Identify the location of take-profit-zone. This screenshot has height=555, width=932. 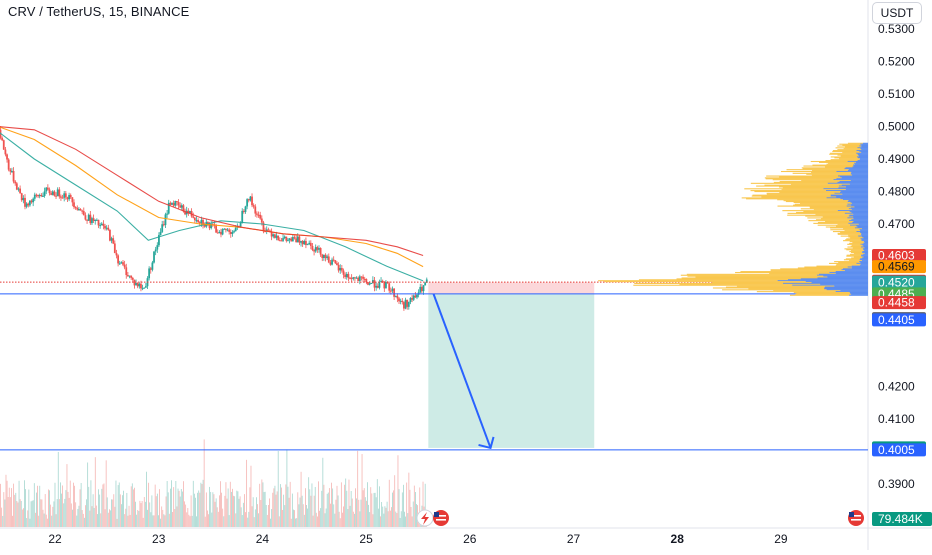
(511, 370).